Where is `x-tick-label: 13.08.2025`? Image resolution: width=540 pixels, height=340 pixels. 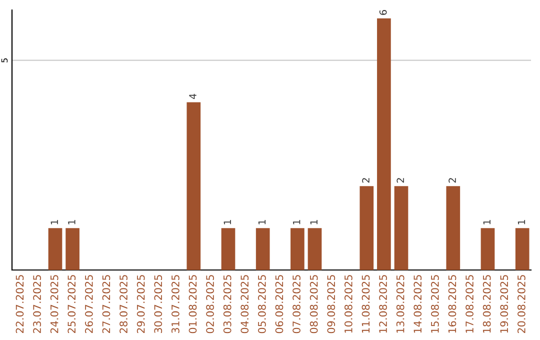
x-tick-label: 13.08.2025 is located at coordinates (400, 304).